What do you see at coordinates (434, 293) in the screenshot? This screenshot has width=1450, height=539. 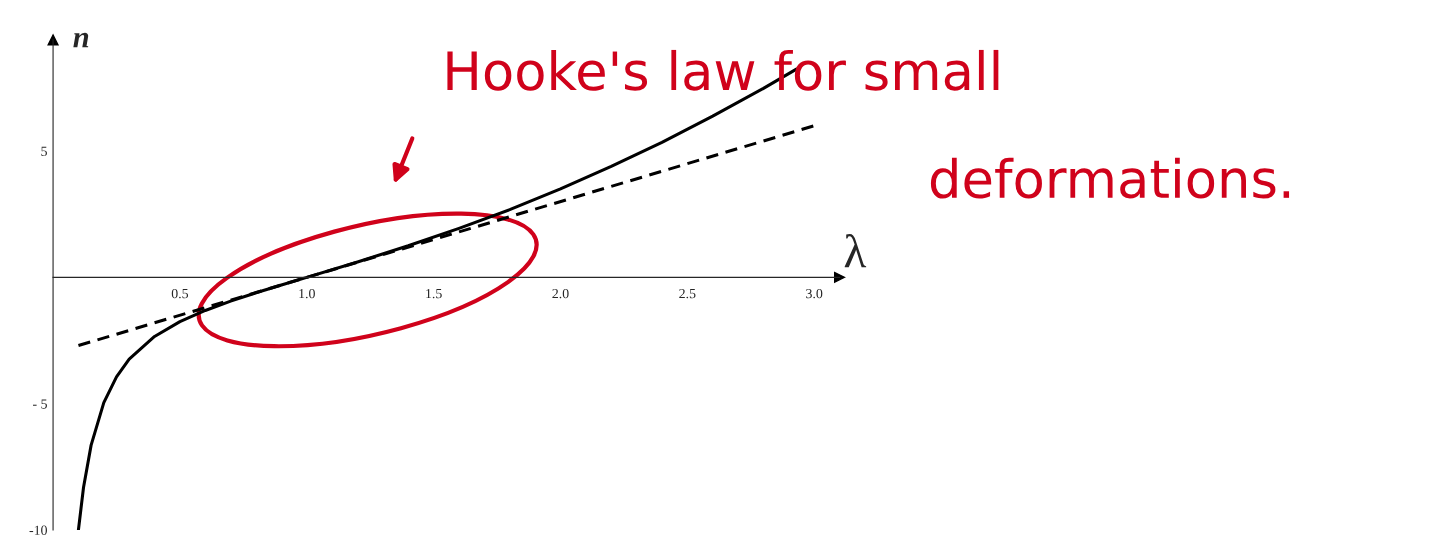 I see `x-tick-label: 1.5` at bounding box center [434, 293].